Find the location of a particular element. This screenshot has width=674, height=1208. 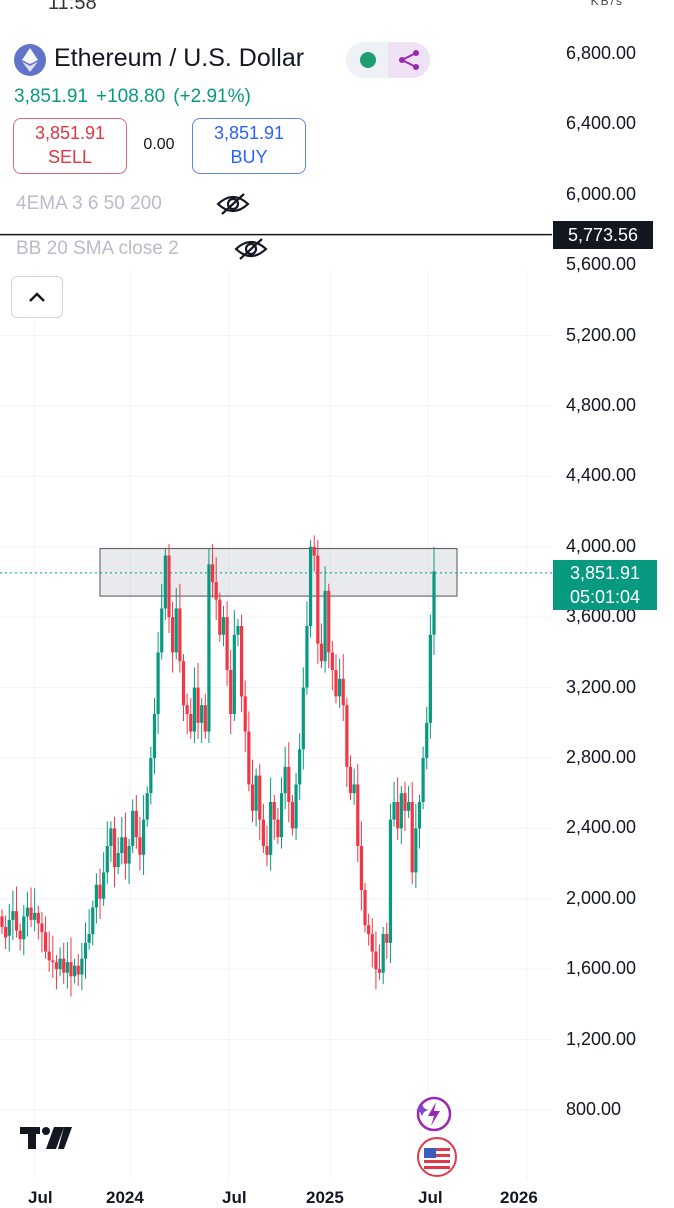

sparkle-icon is located at coordinates (433, 1113).